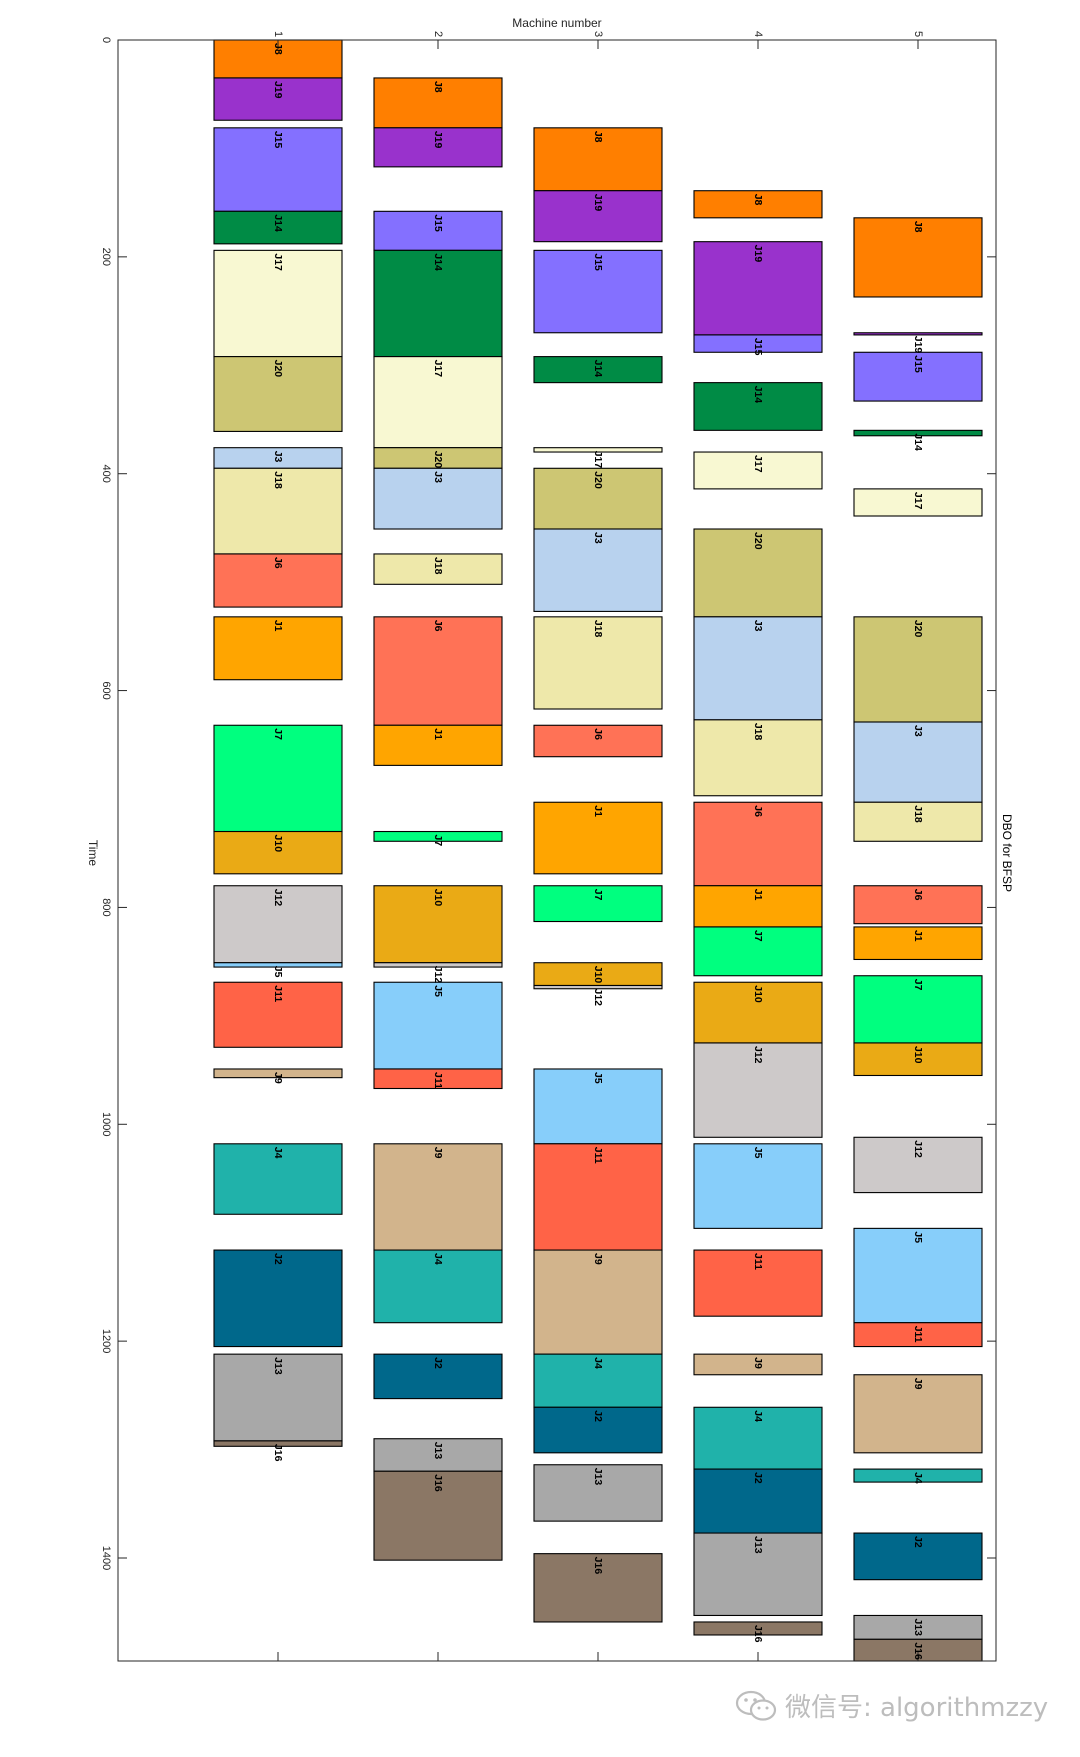  I want to click on bar-label-m4-j12: J12, so click(758, 1055).